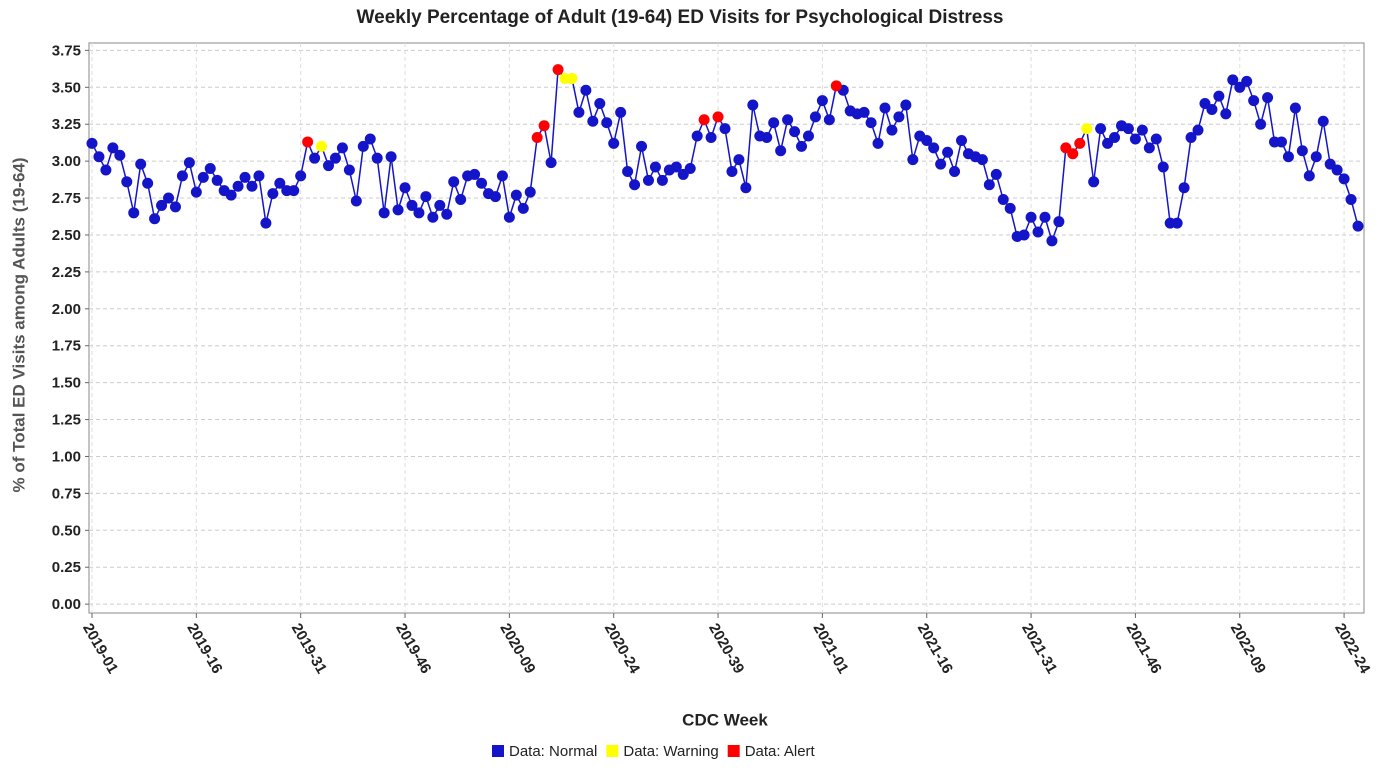 The image size is (1380, 771). I want to click on x-tick-label: 2022-24, so click(1352, 648).